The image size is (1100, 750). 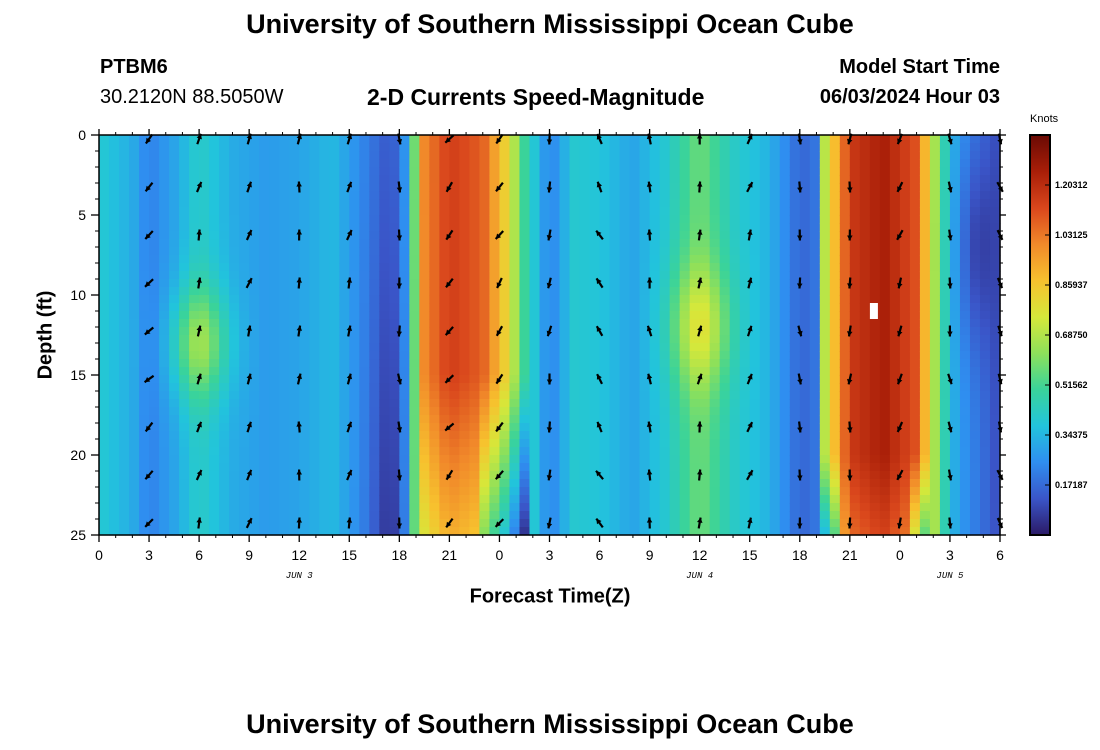 I want to click on x-tick-label: 6, so click(x=1000, y=555).